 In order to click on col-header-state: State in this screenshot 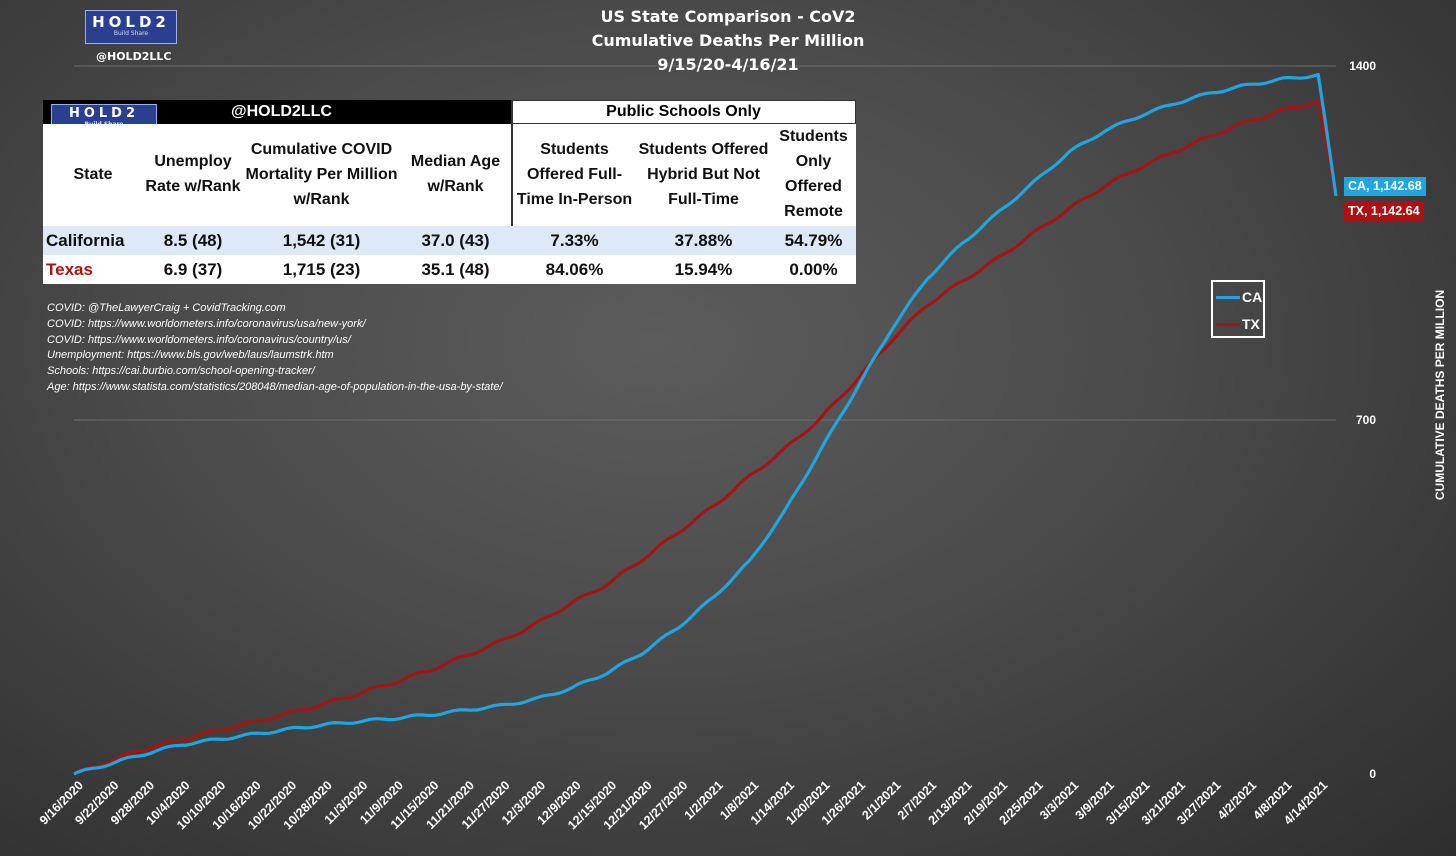, I will do `click(93, 174)`.